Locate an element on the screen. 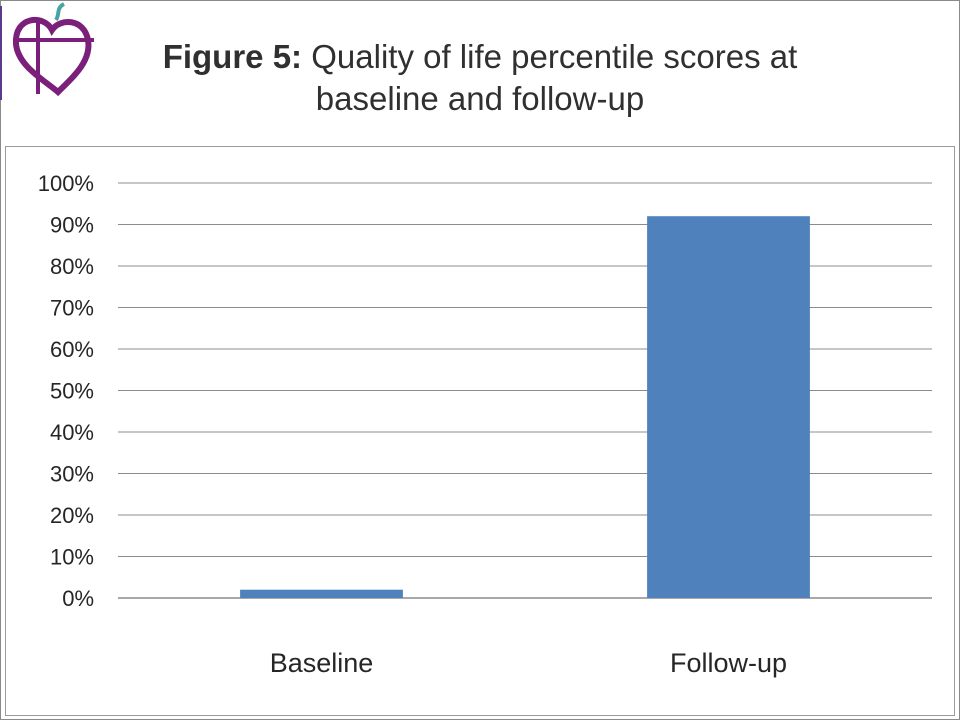  title-prefix: Figure 5: is located at coordinates (232, 56).